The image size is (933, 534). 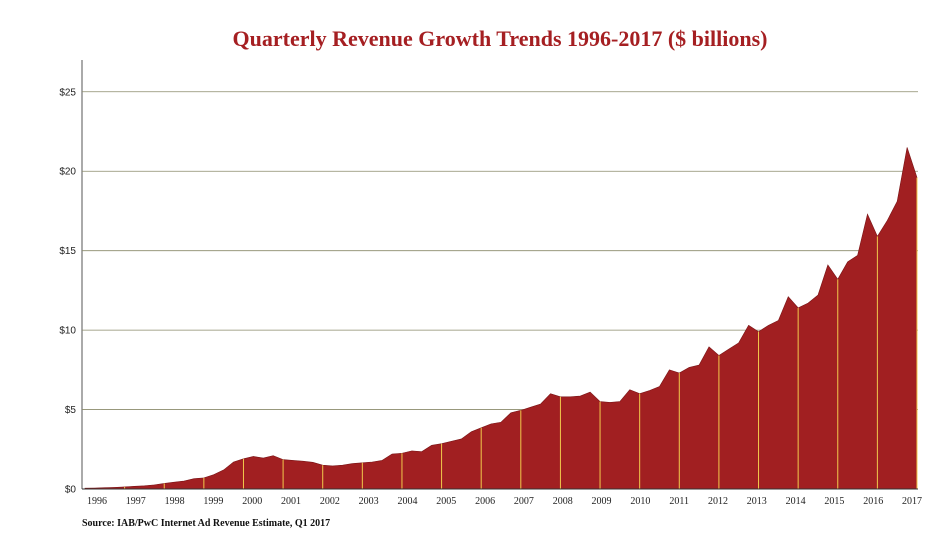 What do you see at coordinates (873, 501) in the screenshot?
I see `x-tick-label: 2016` at bounding box center [873, 501].